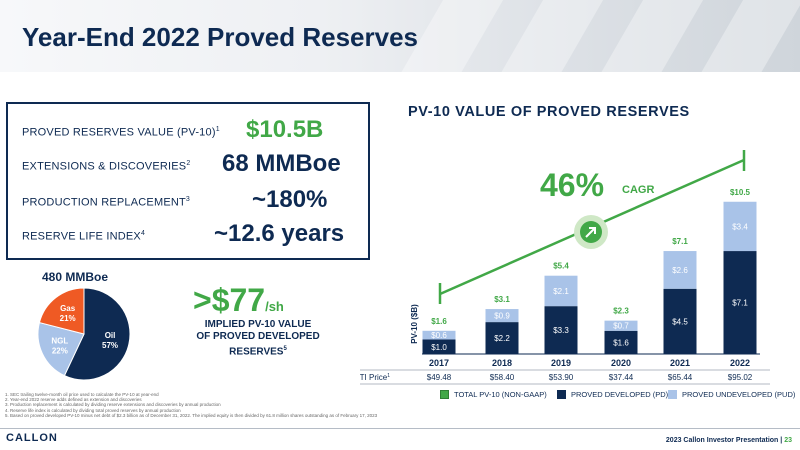 The width and height of the screenshot is (800, 450). Describe the element at coordinates (32, 438) in the screenshot. I see `company-logo: CALLON` at that location.